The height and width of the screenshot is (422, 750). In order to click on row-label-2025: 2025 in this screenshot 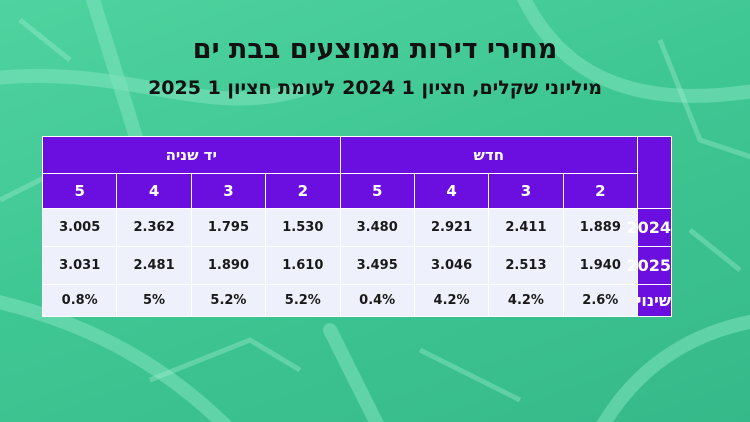, I will do `click(649, 265)`.